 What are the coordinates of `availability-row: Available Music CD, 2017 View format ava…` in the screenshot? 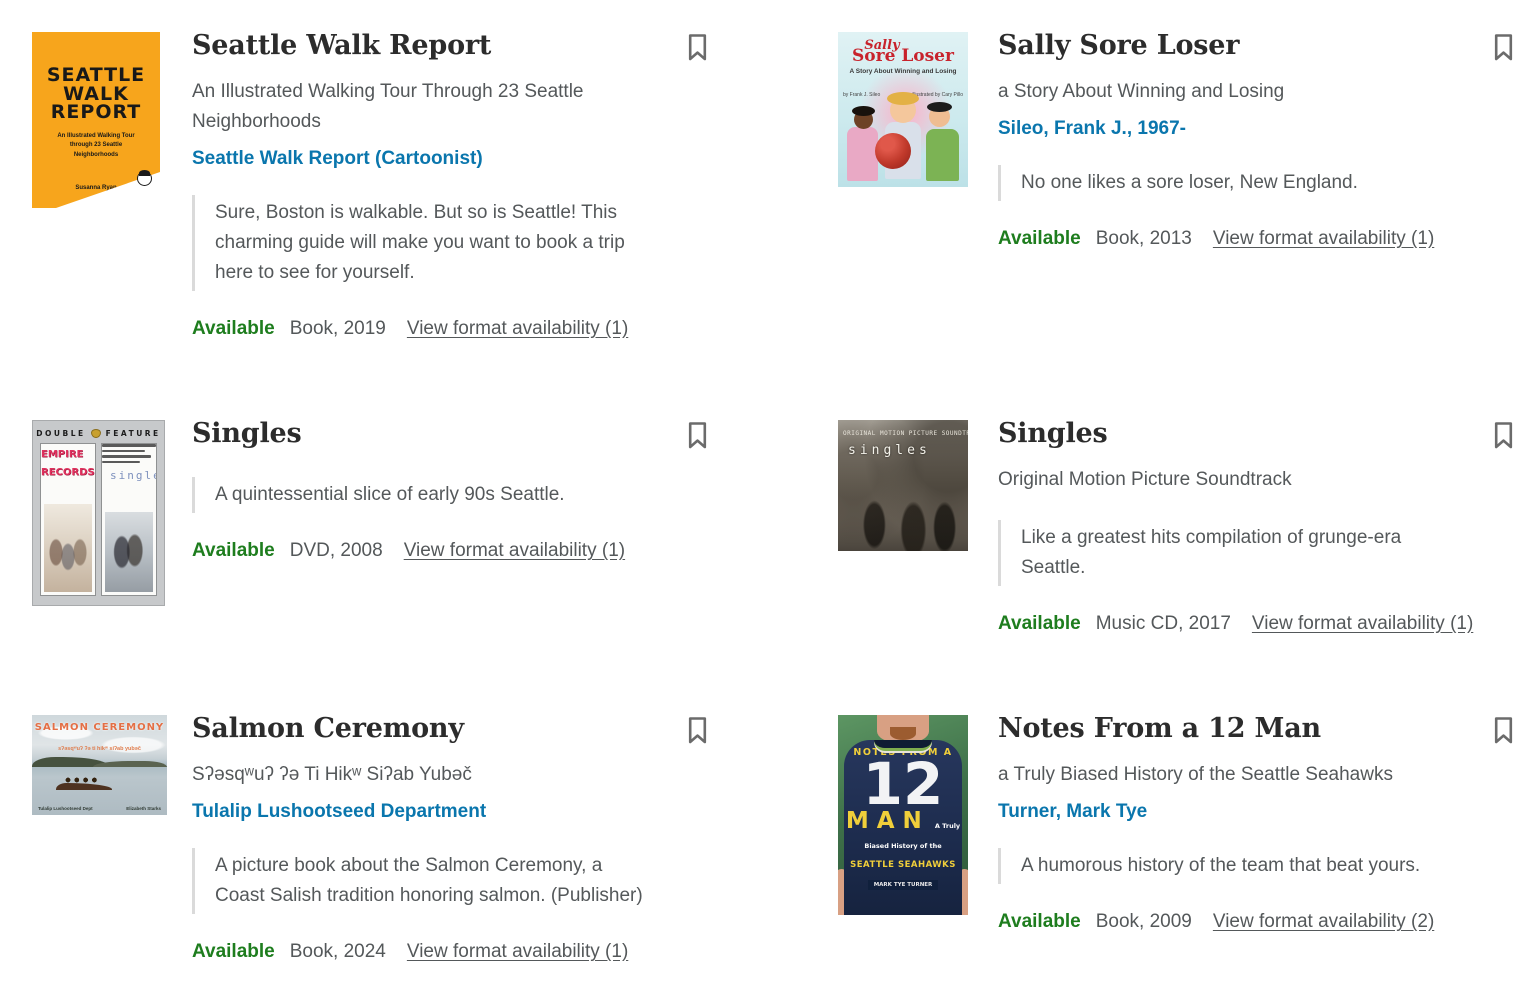 It's located at (1257, 624).